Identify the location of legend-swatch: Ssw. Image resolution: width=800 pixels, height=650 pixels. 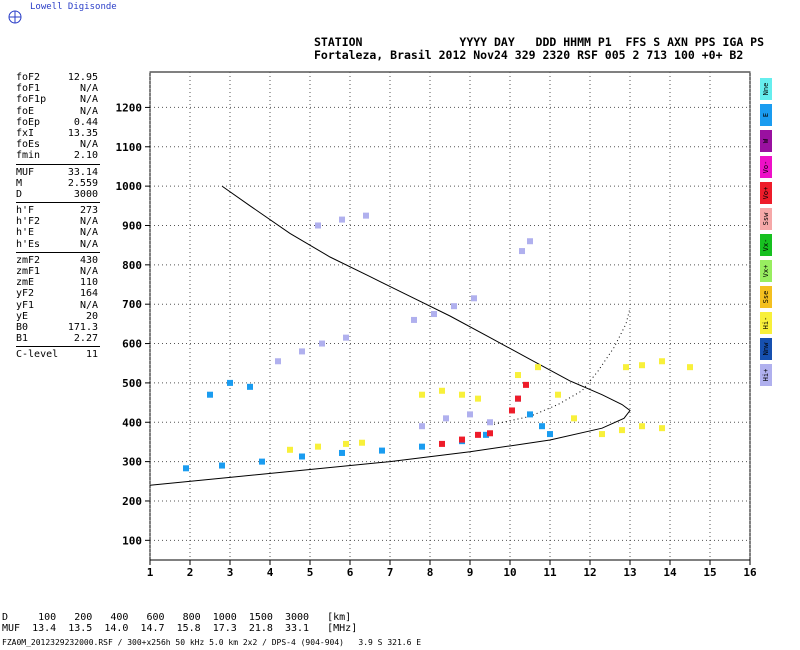
(766, 219).